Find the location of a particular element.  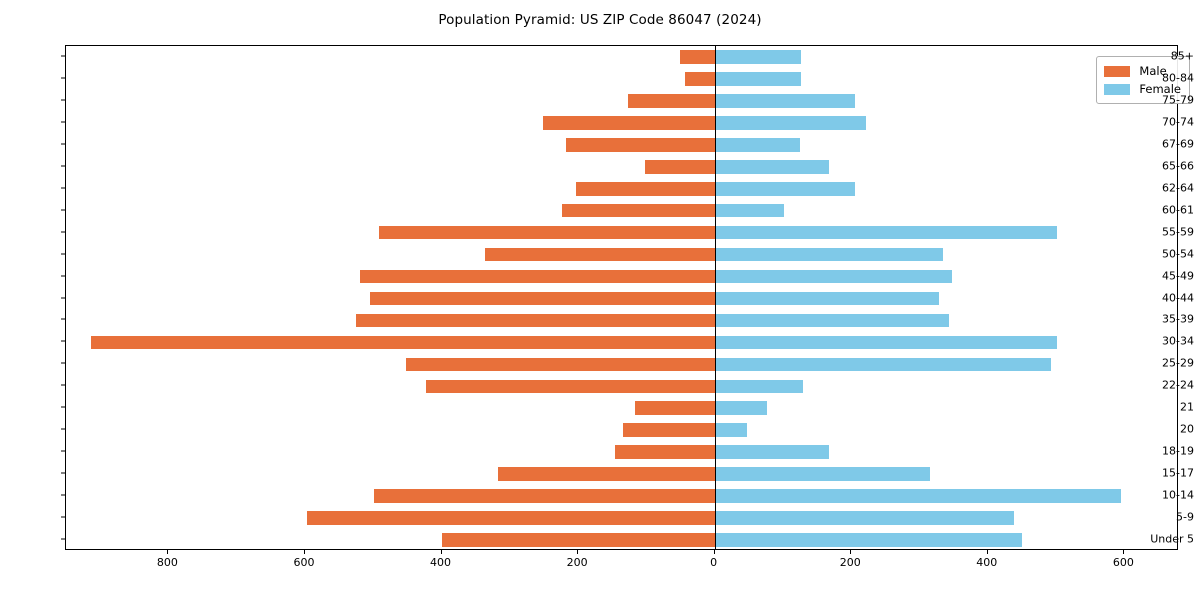

y-axis-tick-label: 65-66 is located at coordinates (1178, 166).